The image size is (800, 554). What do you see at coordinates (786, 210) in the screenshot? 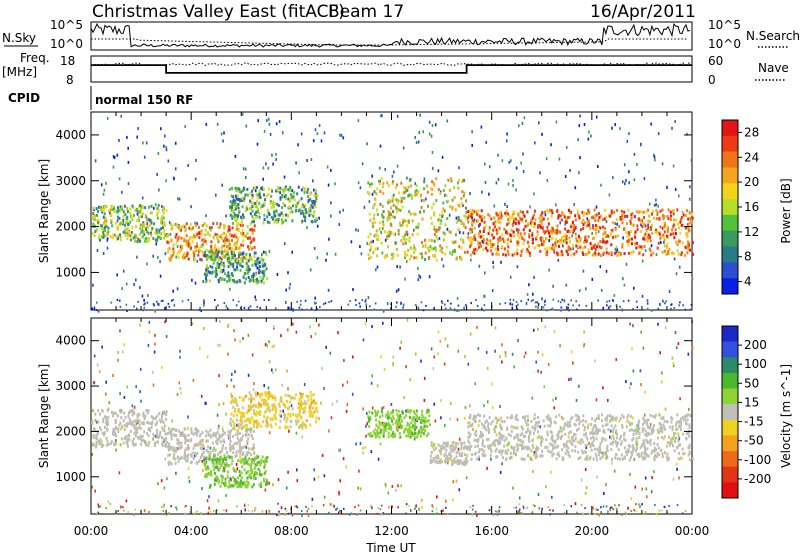
I see `power-cbar-label: Power [dB]` at bounding box center [786, 210].